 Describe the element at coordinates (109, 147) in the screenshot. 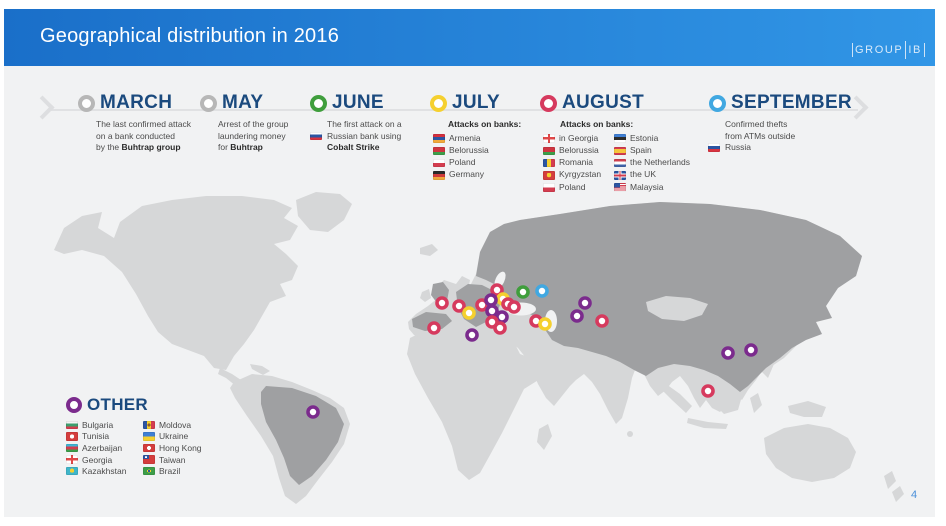

I see `description-text: by the` at that location.